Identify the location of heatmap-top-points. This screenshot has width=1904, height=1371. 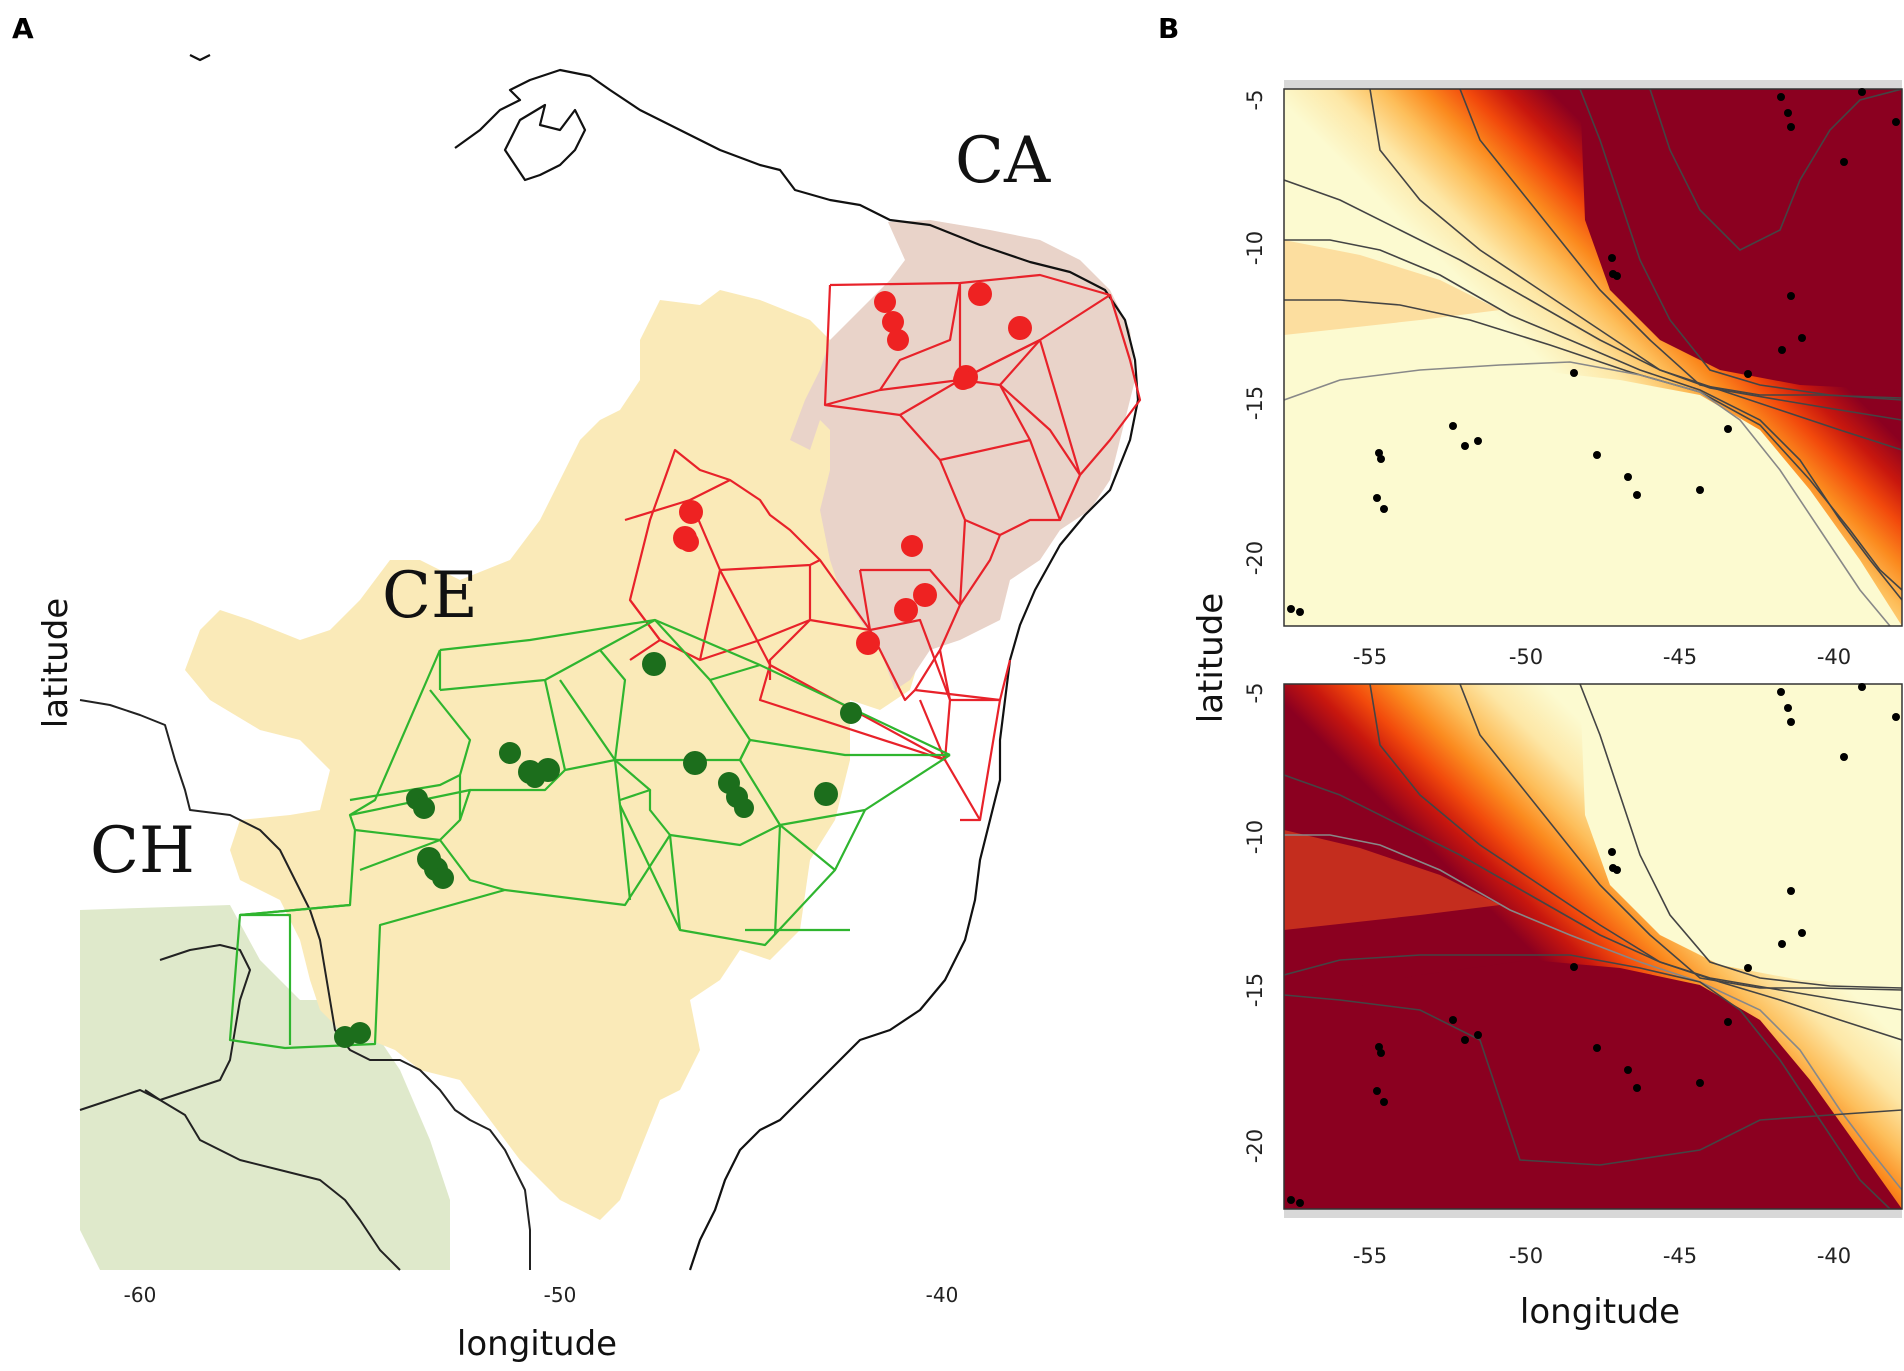
(1593, 352).